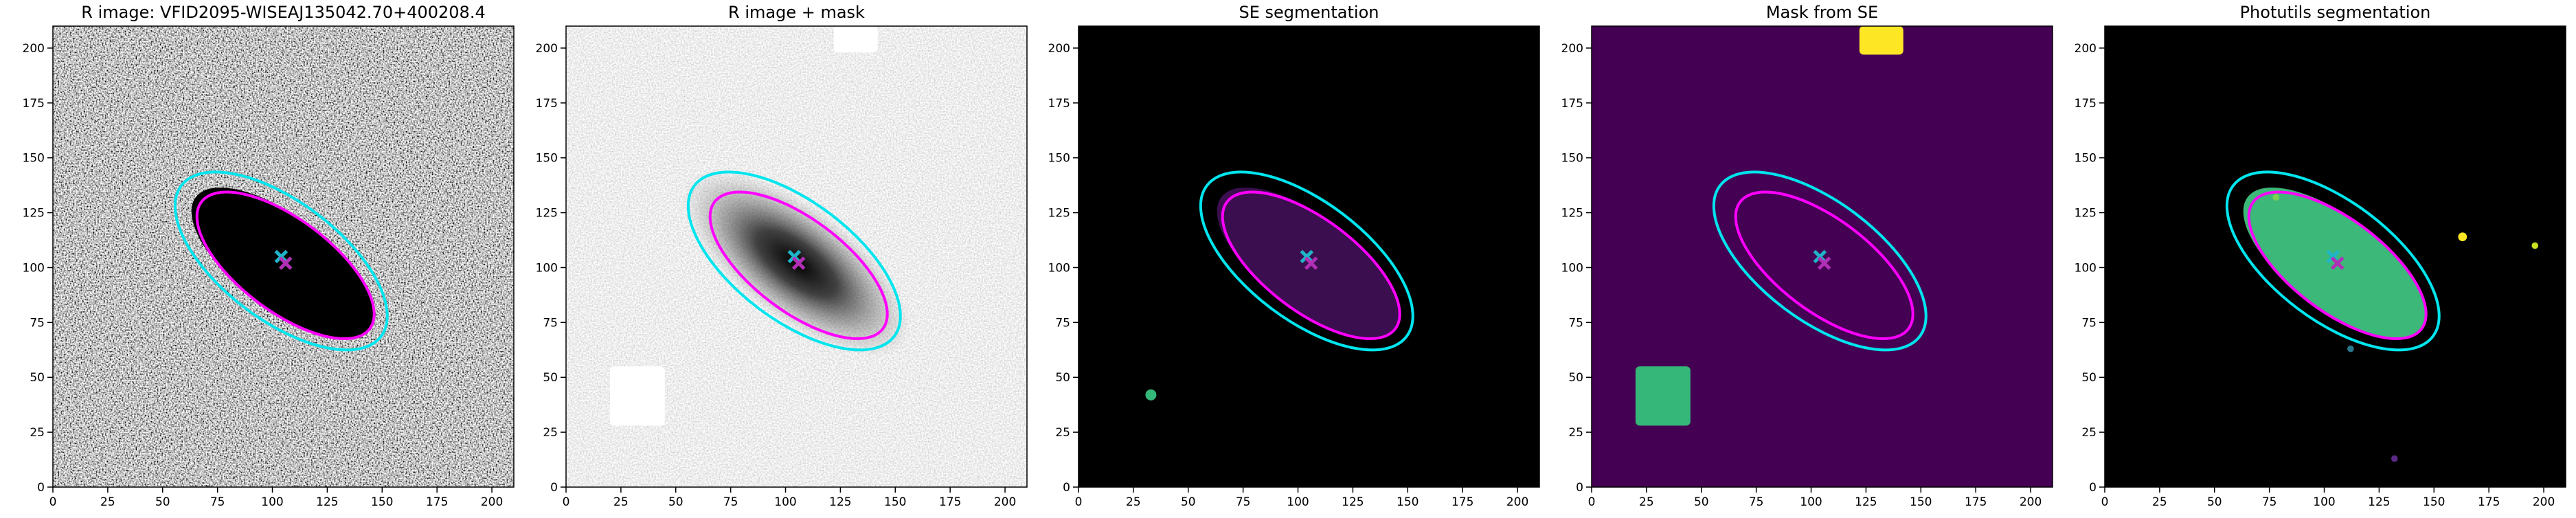 The height and width of the screenshot is (518, 2576). Describe the element at coordinates (796, 12) in the screenshot. I see `panel-title: R image + mask` at that location.